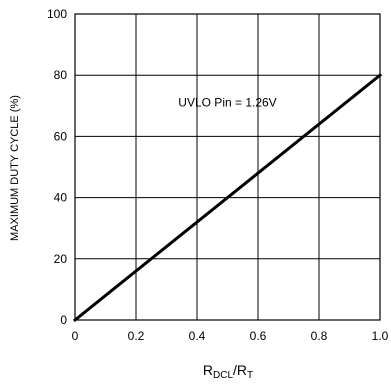  What do you see at coordinates (258, 336) in the screenshot?
I see `x-tick-label: 0.6` at bounding box center [258, 336].